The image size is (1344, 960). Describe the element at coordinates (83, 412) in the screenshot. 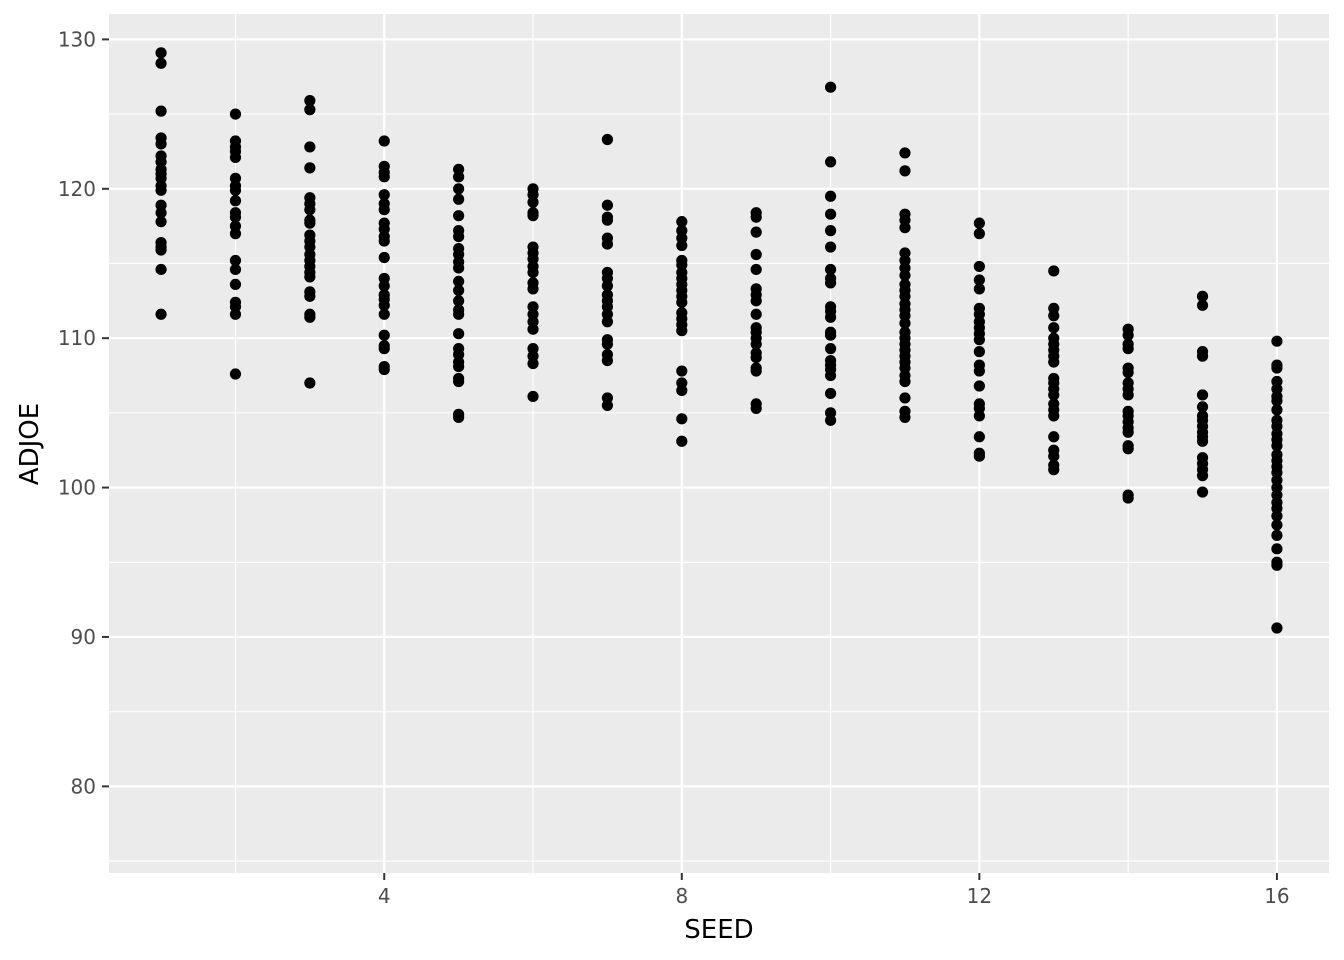

I see `y-axis: 80 90 100 110 120 130` at that location.